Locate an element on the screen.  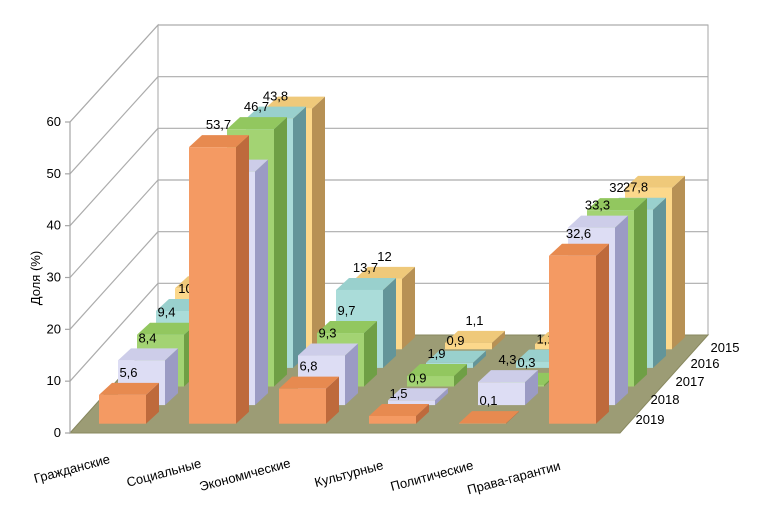
category-label: Политические is located at coordinates (432, 475).